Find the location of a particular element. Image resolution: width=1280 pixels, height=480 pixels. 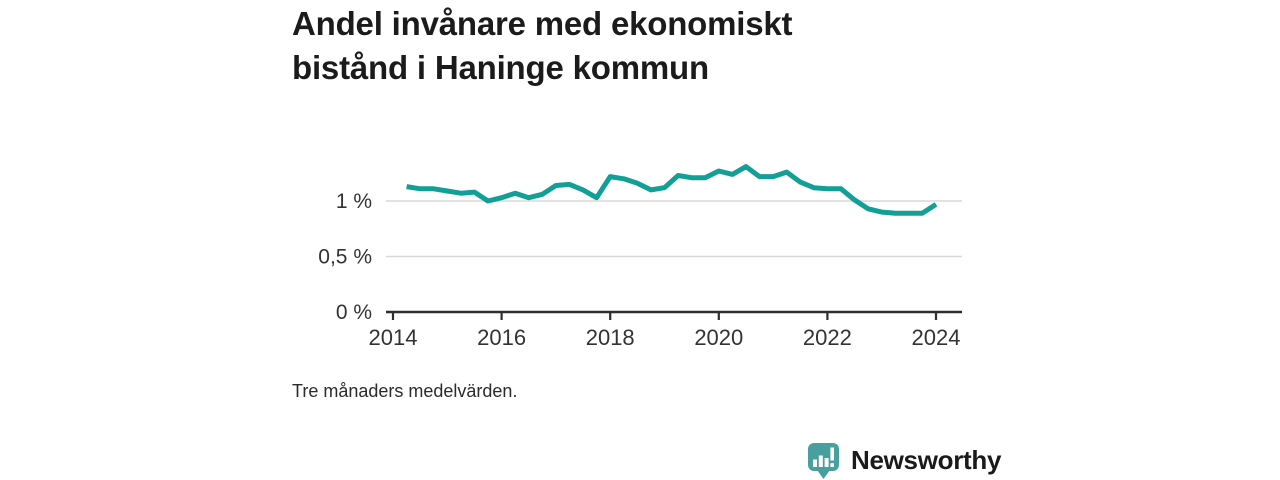

x-axis-label: 2014 is located at coordinates (393, 337).